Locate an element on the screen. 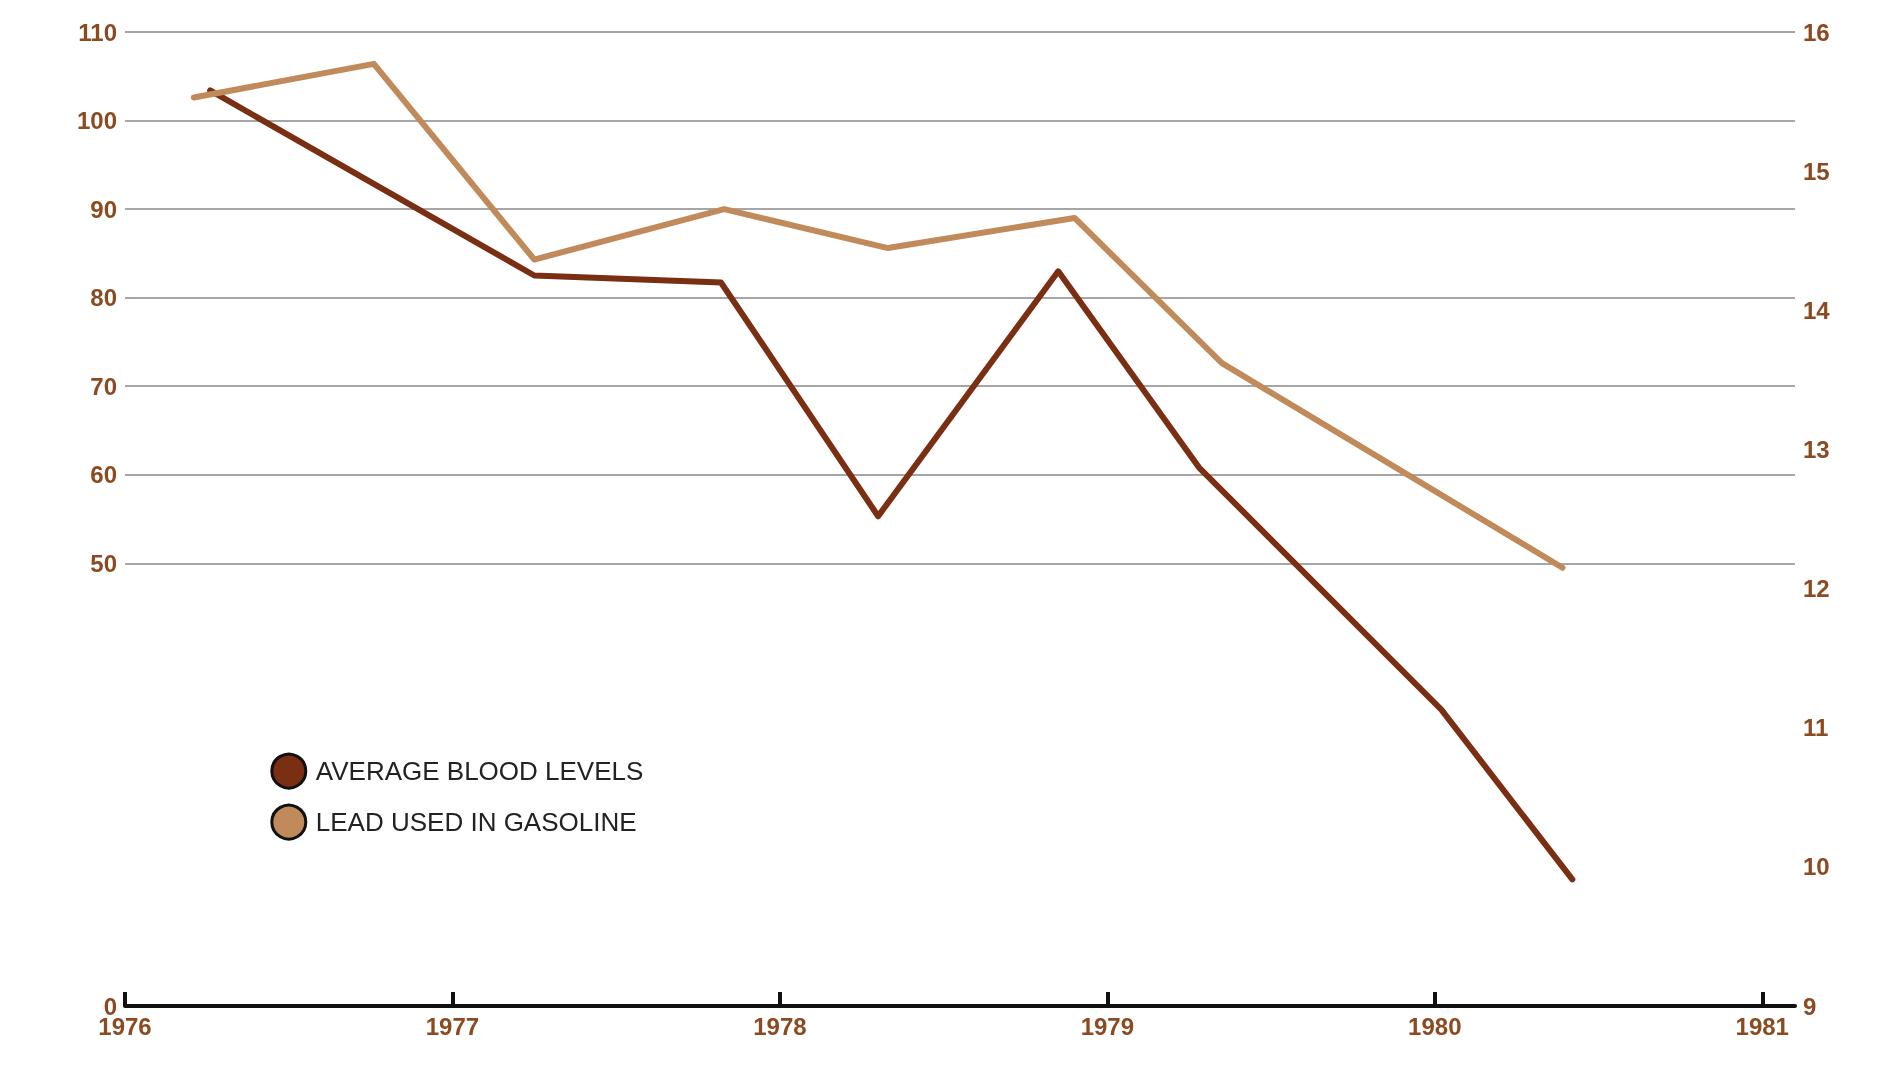  y2-tick-label: 14 is located at coordinates (1817, 310).